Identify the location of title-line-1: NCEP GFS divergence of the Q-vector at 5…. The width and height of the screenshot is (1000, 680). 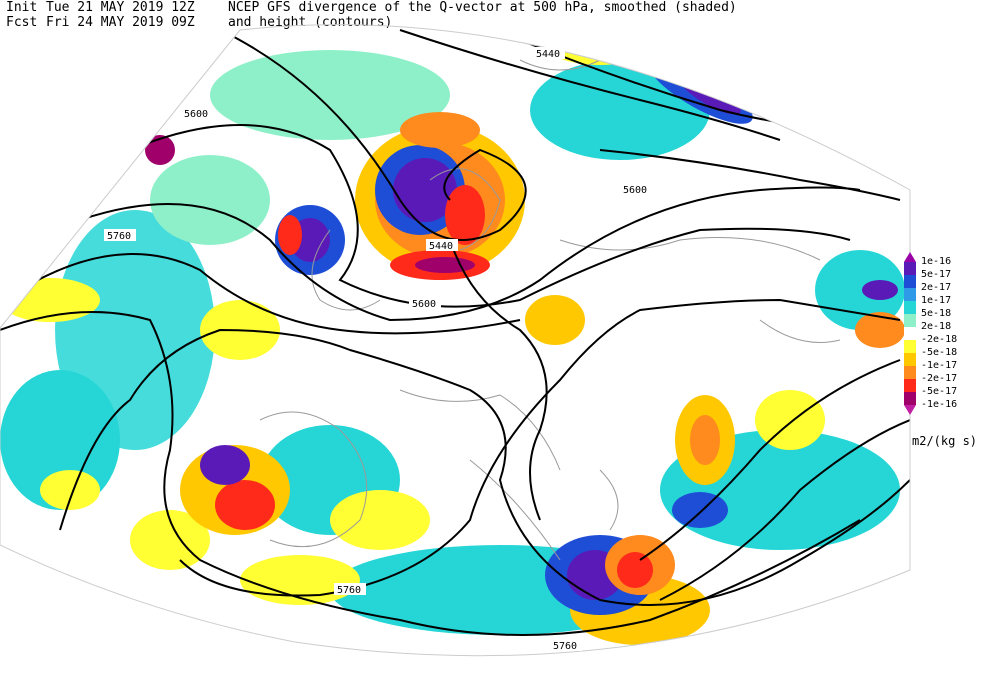
(482, 7).